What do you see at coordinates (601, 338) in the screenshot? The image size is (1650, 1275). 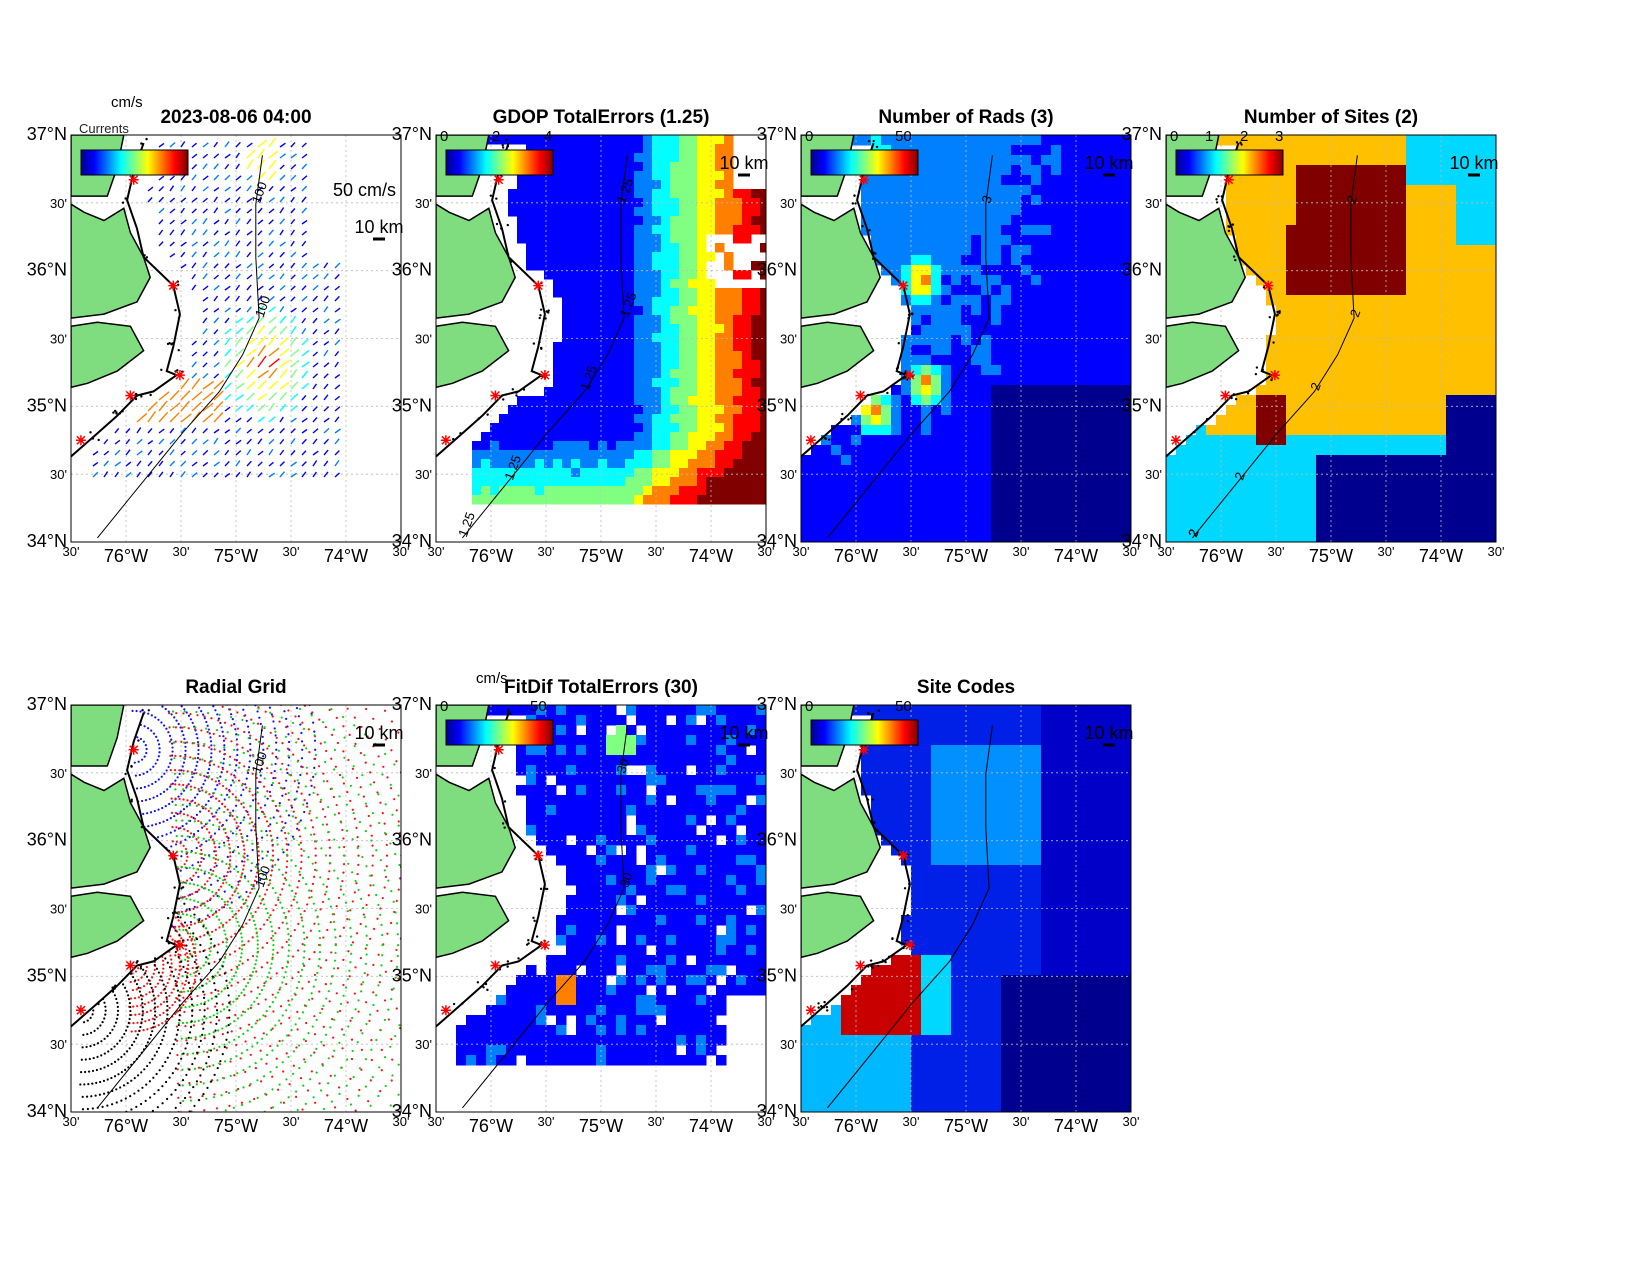 I see `axes-frame` at bounding box center [601, 338].